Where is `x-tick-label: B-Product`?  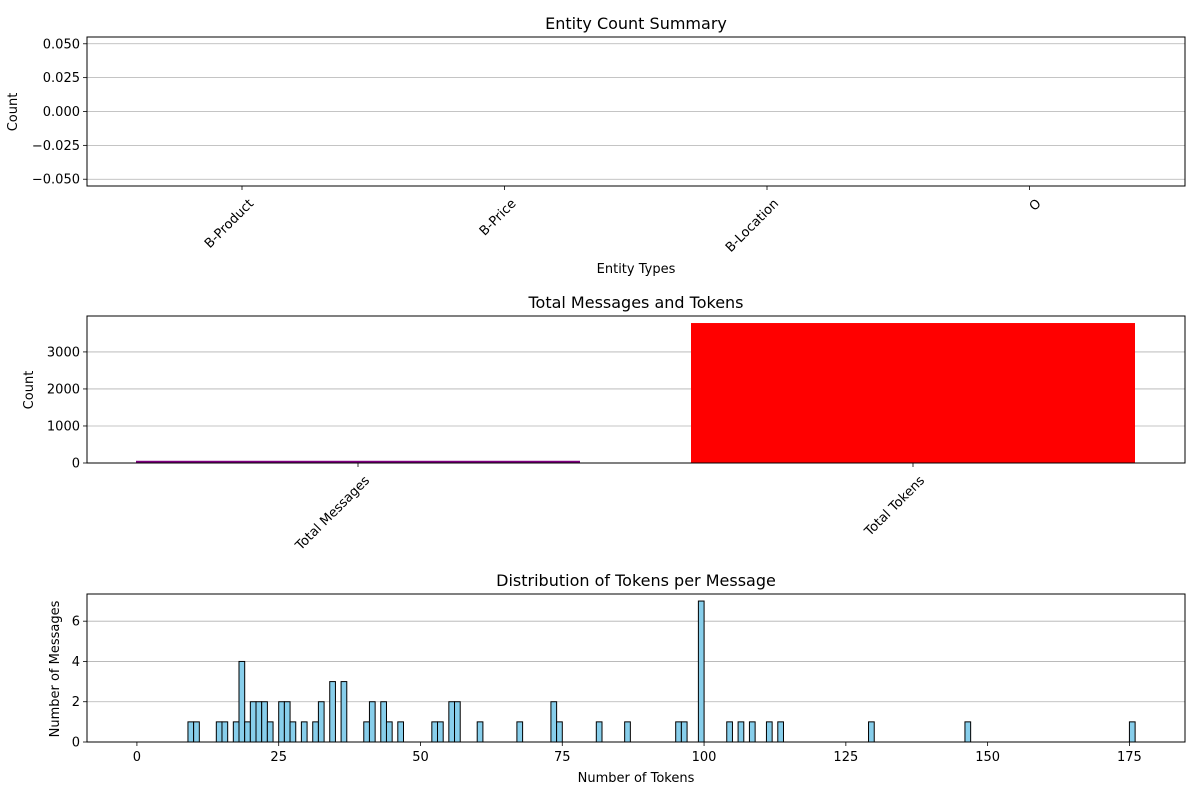 x-tick-label: B-Product is located at coordinates (229, 223).